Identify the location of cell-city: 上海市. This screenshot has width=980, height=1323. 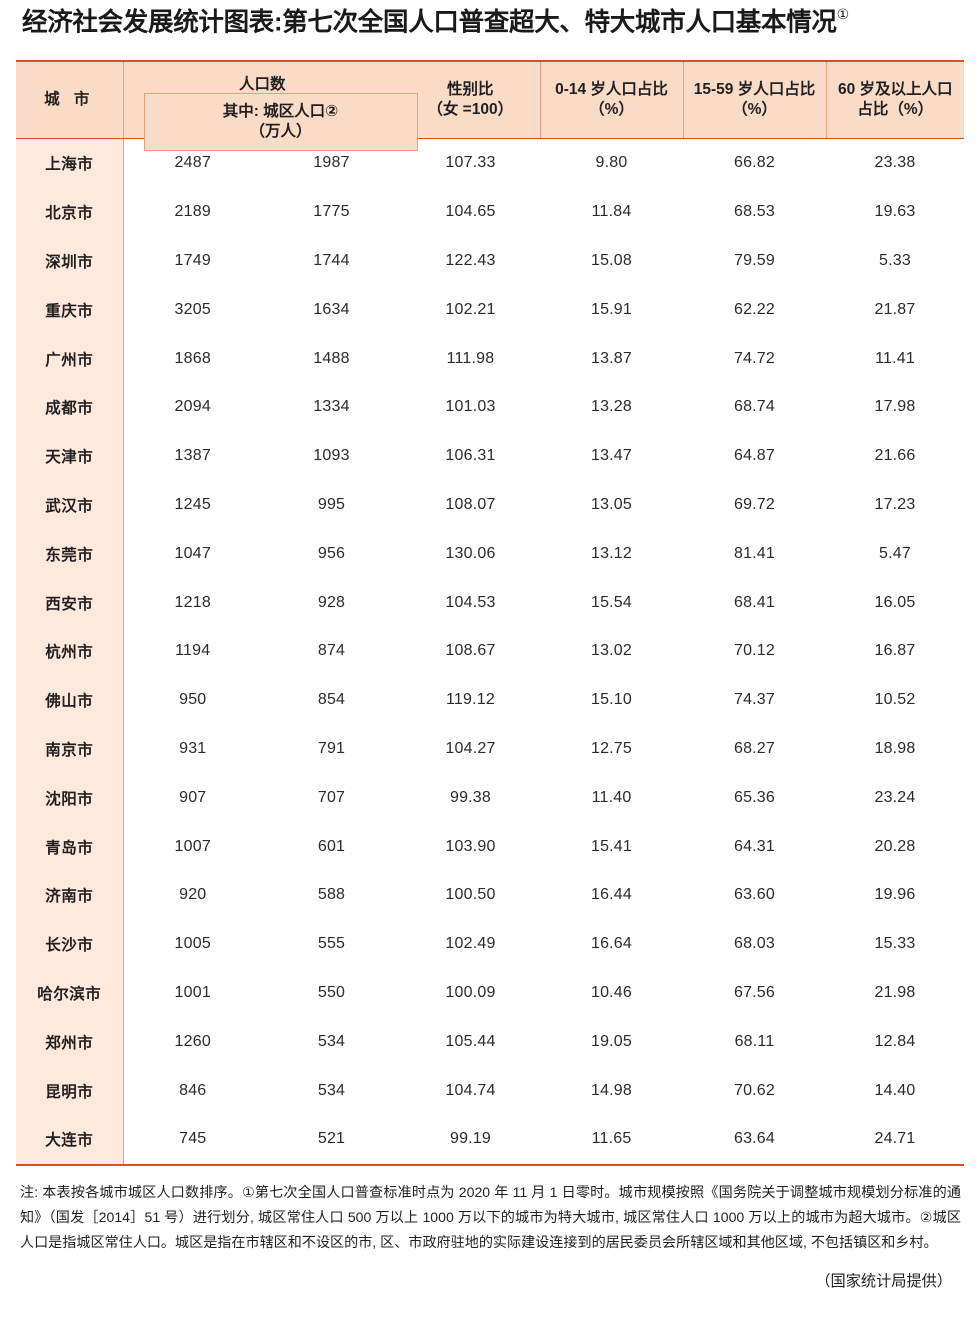
(70, 163).